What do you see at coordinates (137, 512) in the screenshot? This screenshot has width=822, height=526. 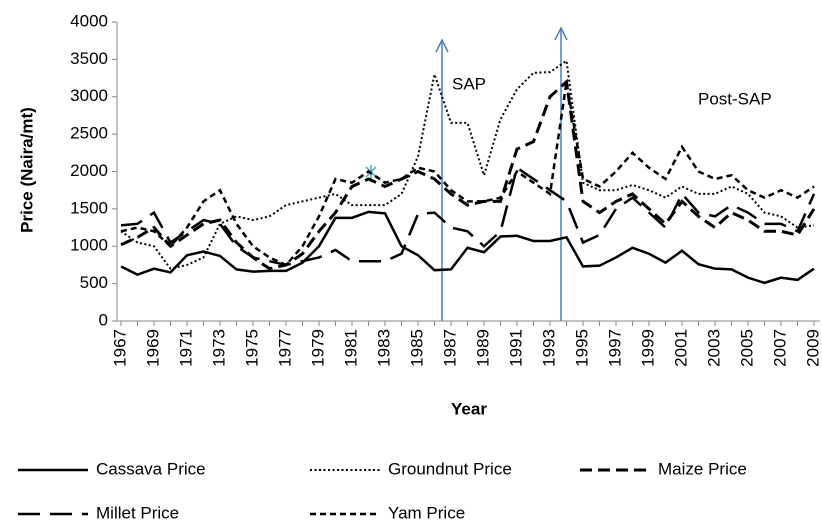 I see `legend-label: Millet Price` at bounding box center [137, 512].